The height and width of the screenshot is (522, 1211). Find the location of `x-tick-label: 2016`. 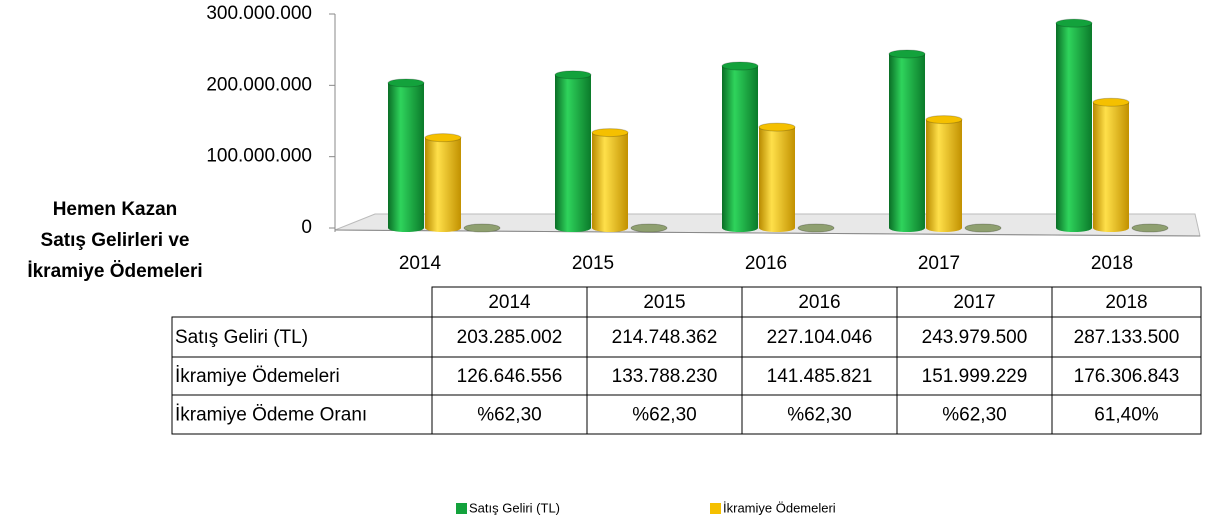

x-tick-label: 2016 is located at coordinates (766, 263).